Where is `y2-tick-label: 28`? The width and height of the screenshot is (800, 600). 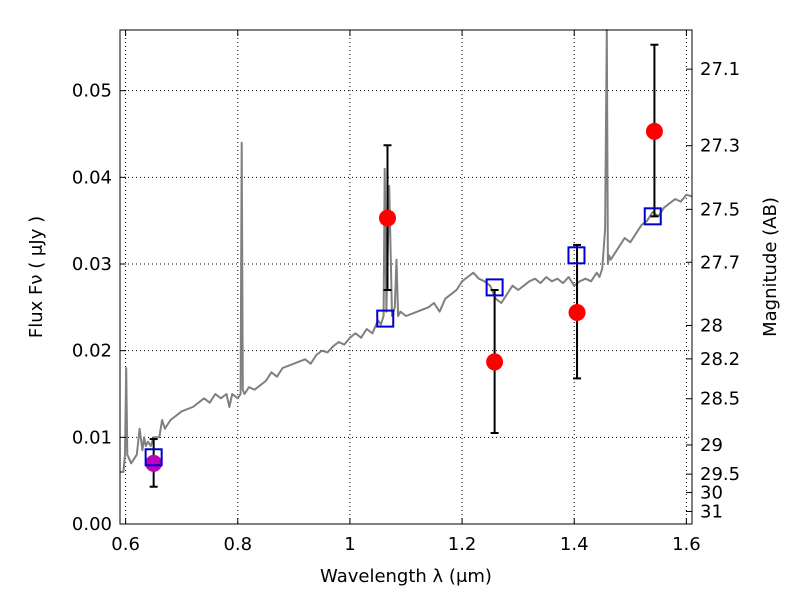 y2-tick-label: 28 is located at coordinates (711, 325).